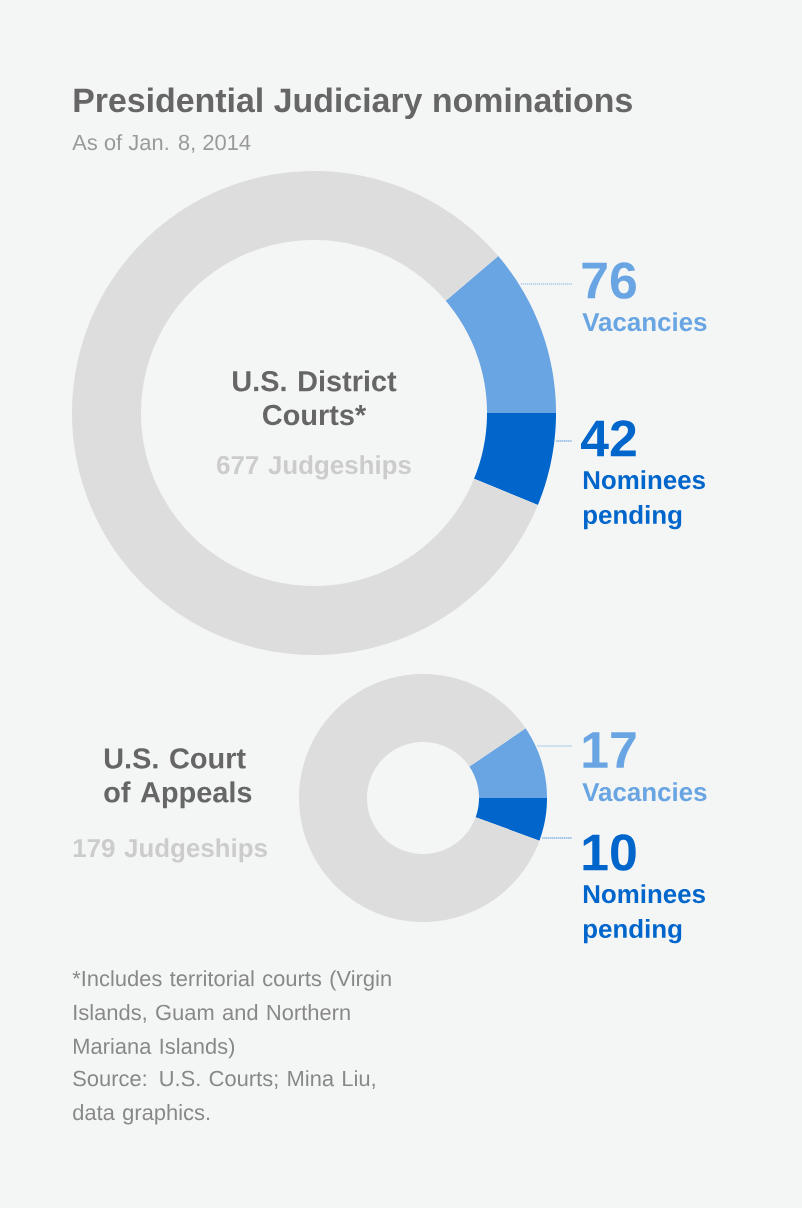  Describe the element at coordinates (315, 398) in the screenshot. I see `text: U.S. District Courts*` at that location.